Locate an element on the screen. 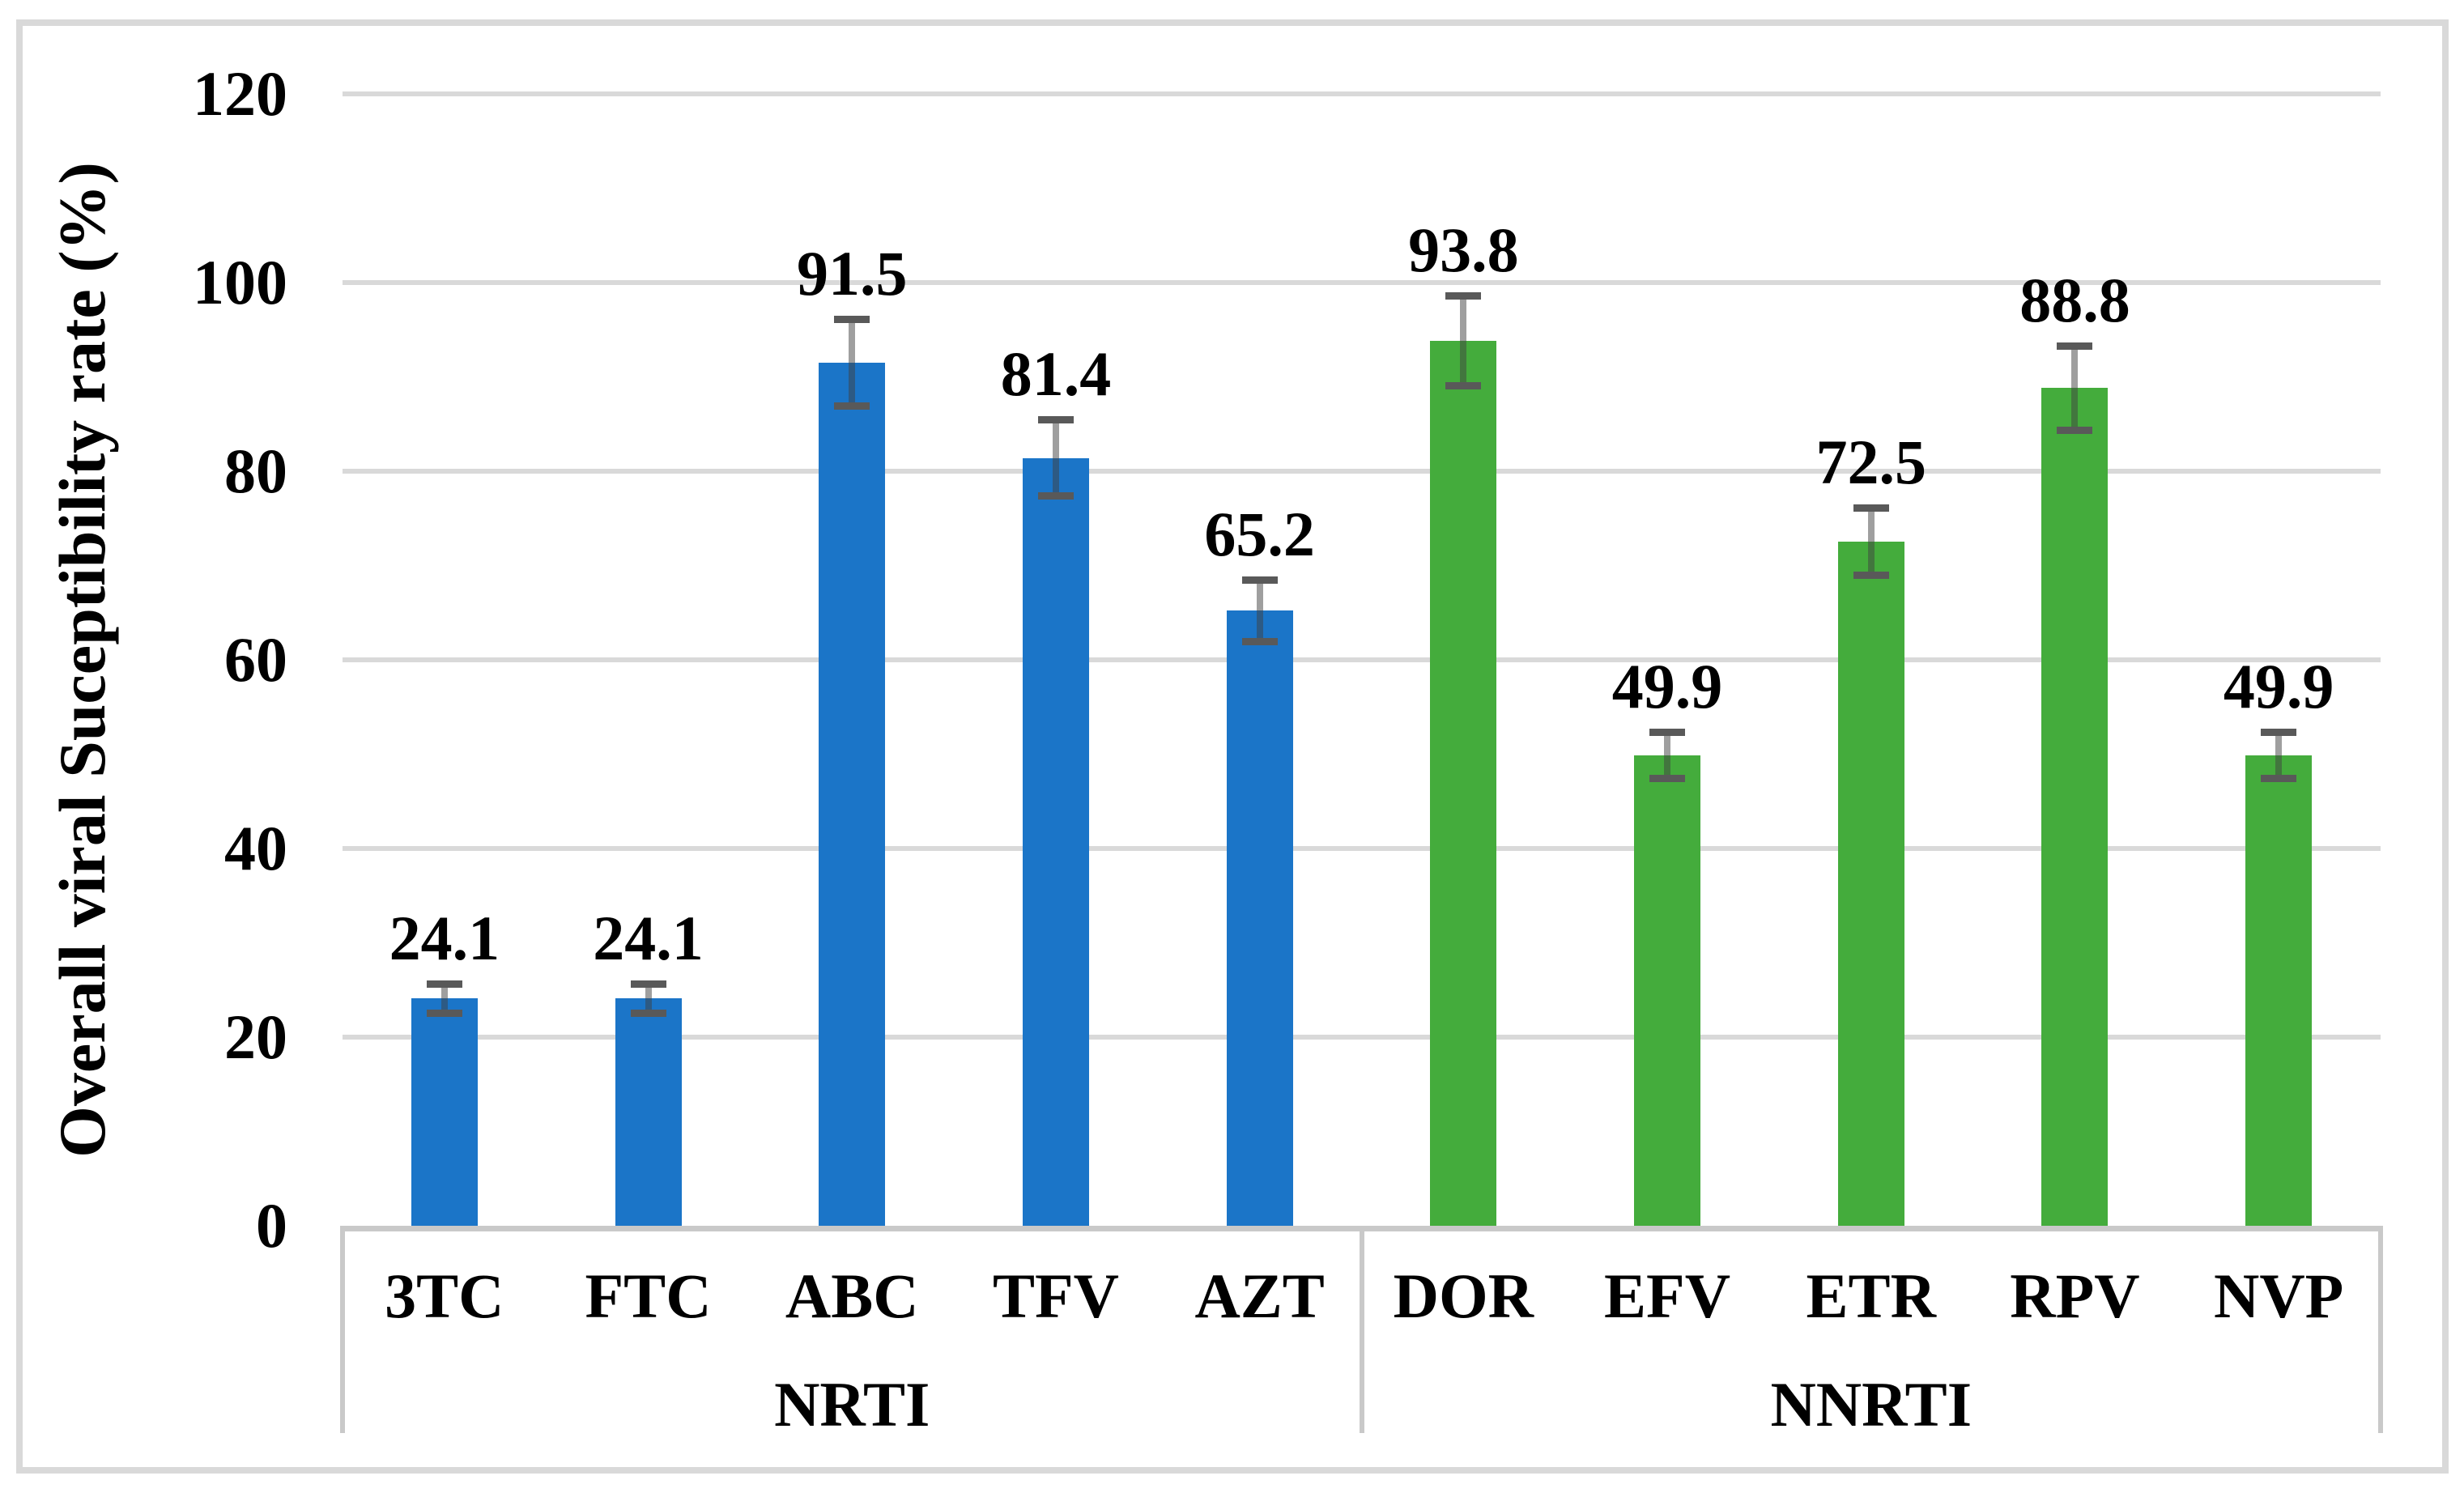 Image resolution: width=2464 pixels, height=1497 pixels. error-bar-cap-top-3TC is located at coordinates (444, 984).